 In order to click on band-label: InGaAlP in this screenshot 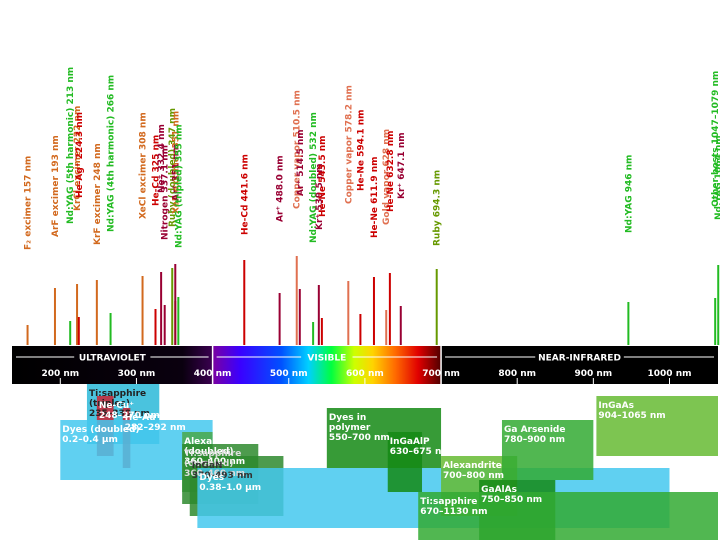, I will do `click(410, 442)`.